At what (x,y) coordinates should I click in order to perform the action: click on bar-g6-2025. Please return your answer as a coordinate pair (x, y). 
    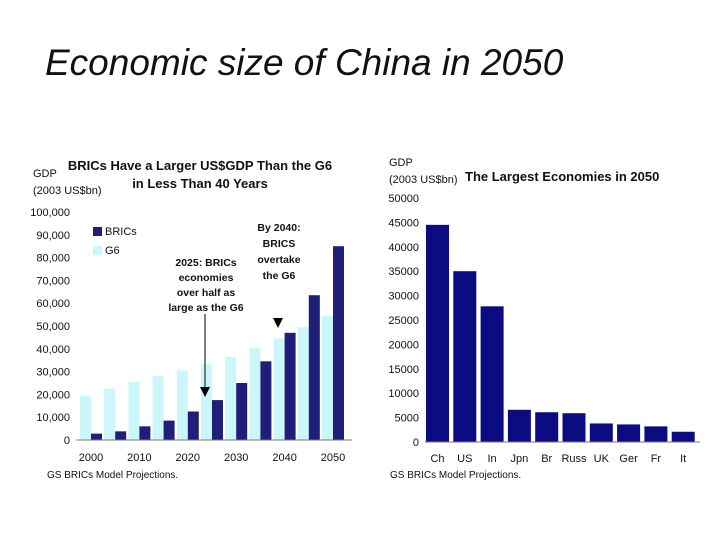
    Looking at the image, I should click on (206, 401).